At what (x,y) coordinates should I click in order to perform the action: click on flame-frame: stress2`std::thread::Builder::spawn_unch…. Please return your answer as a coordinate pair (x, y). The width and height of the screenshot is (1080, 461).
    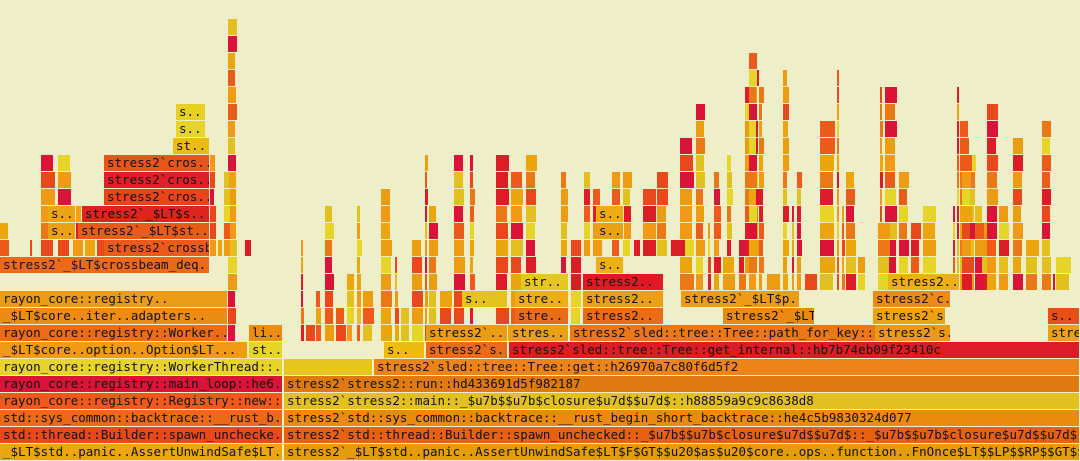
    Looking at the image, I should click on (682, 435).